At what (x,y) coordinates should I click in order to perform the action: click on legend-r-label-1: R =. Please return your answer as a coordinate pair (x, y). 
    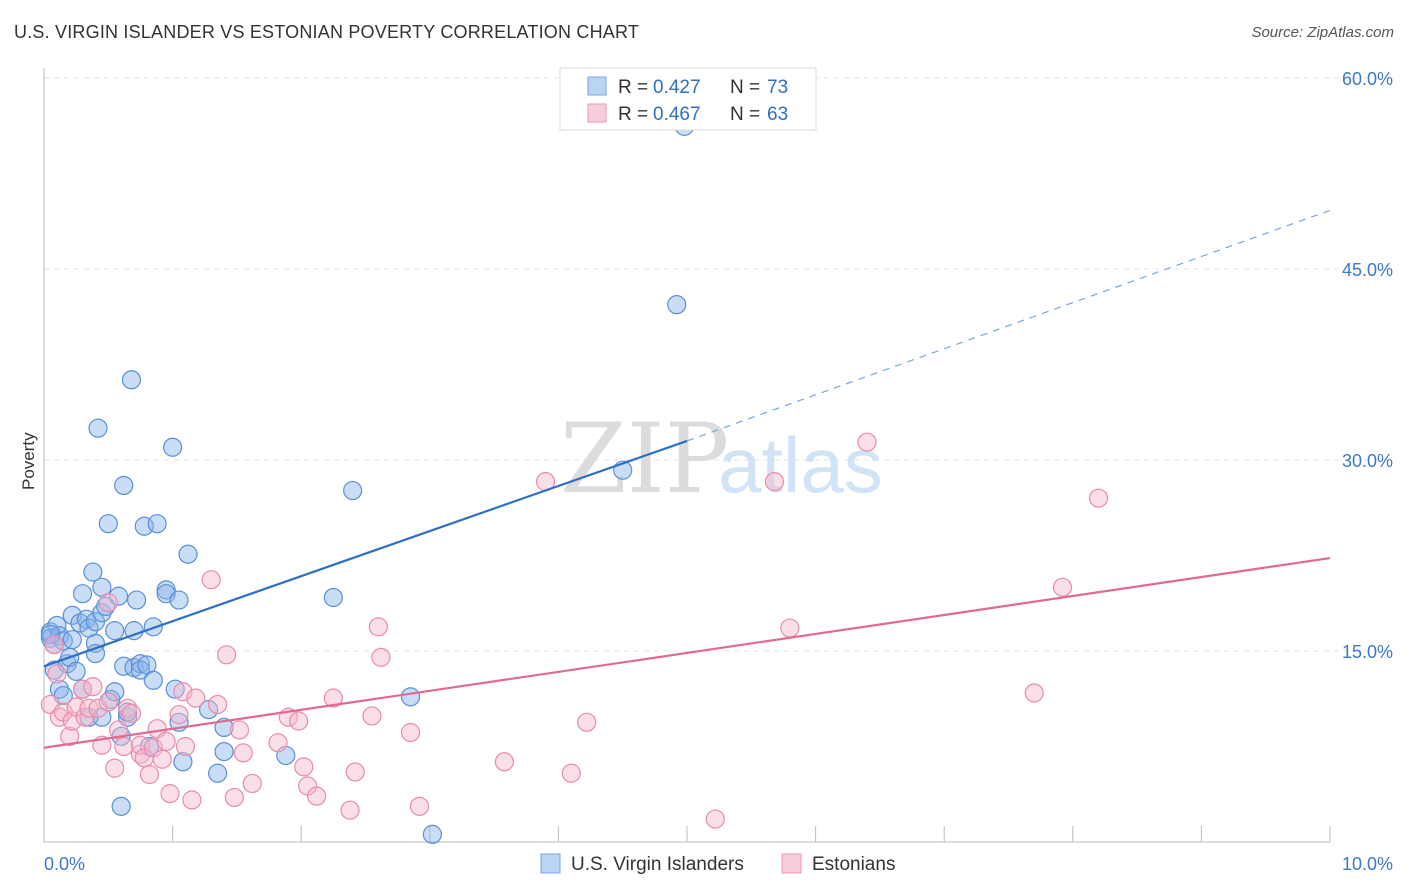
    Looking at the image, I should click on (633, 87).